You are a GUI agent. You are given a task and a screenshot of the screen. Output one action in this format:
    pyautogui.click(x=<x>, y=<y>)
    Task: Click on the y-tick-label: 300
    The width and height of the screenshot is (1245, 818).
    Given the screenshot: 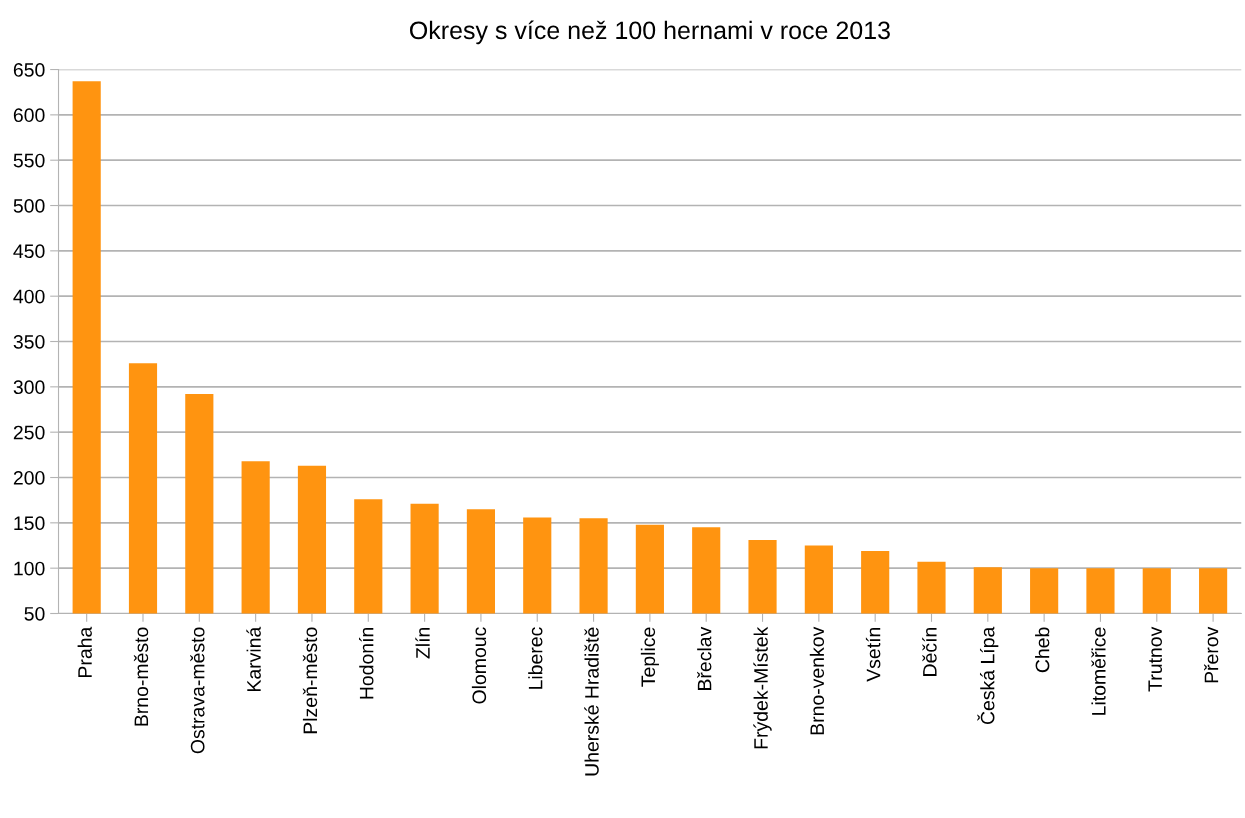 What is the action you would take?
    pyautogui.click(x=29, y=387)
    